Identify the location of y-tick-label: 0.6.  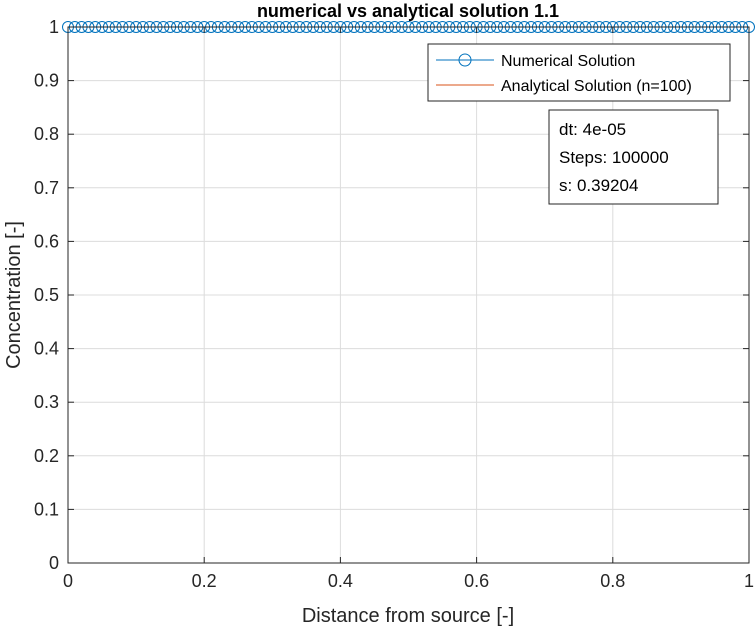
(46, 241).